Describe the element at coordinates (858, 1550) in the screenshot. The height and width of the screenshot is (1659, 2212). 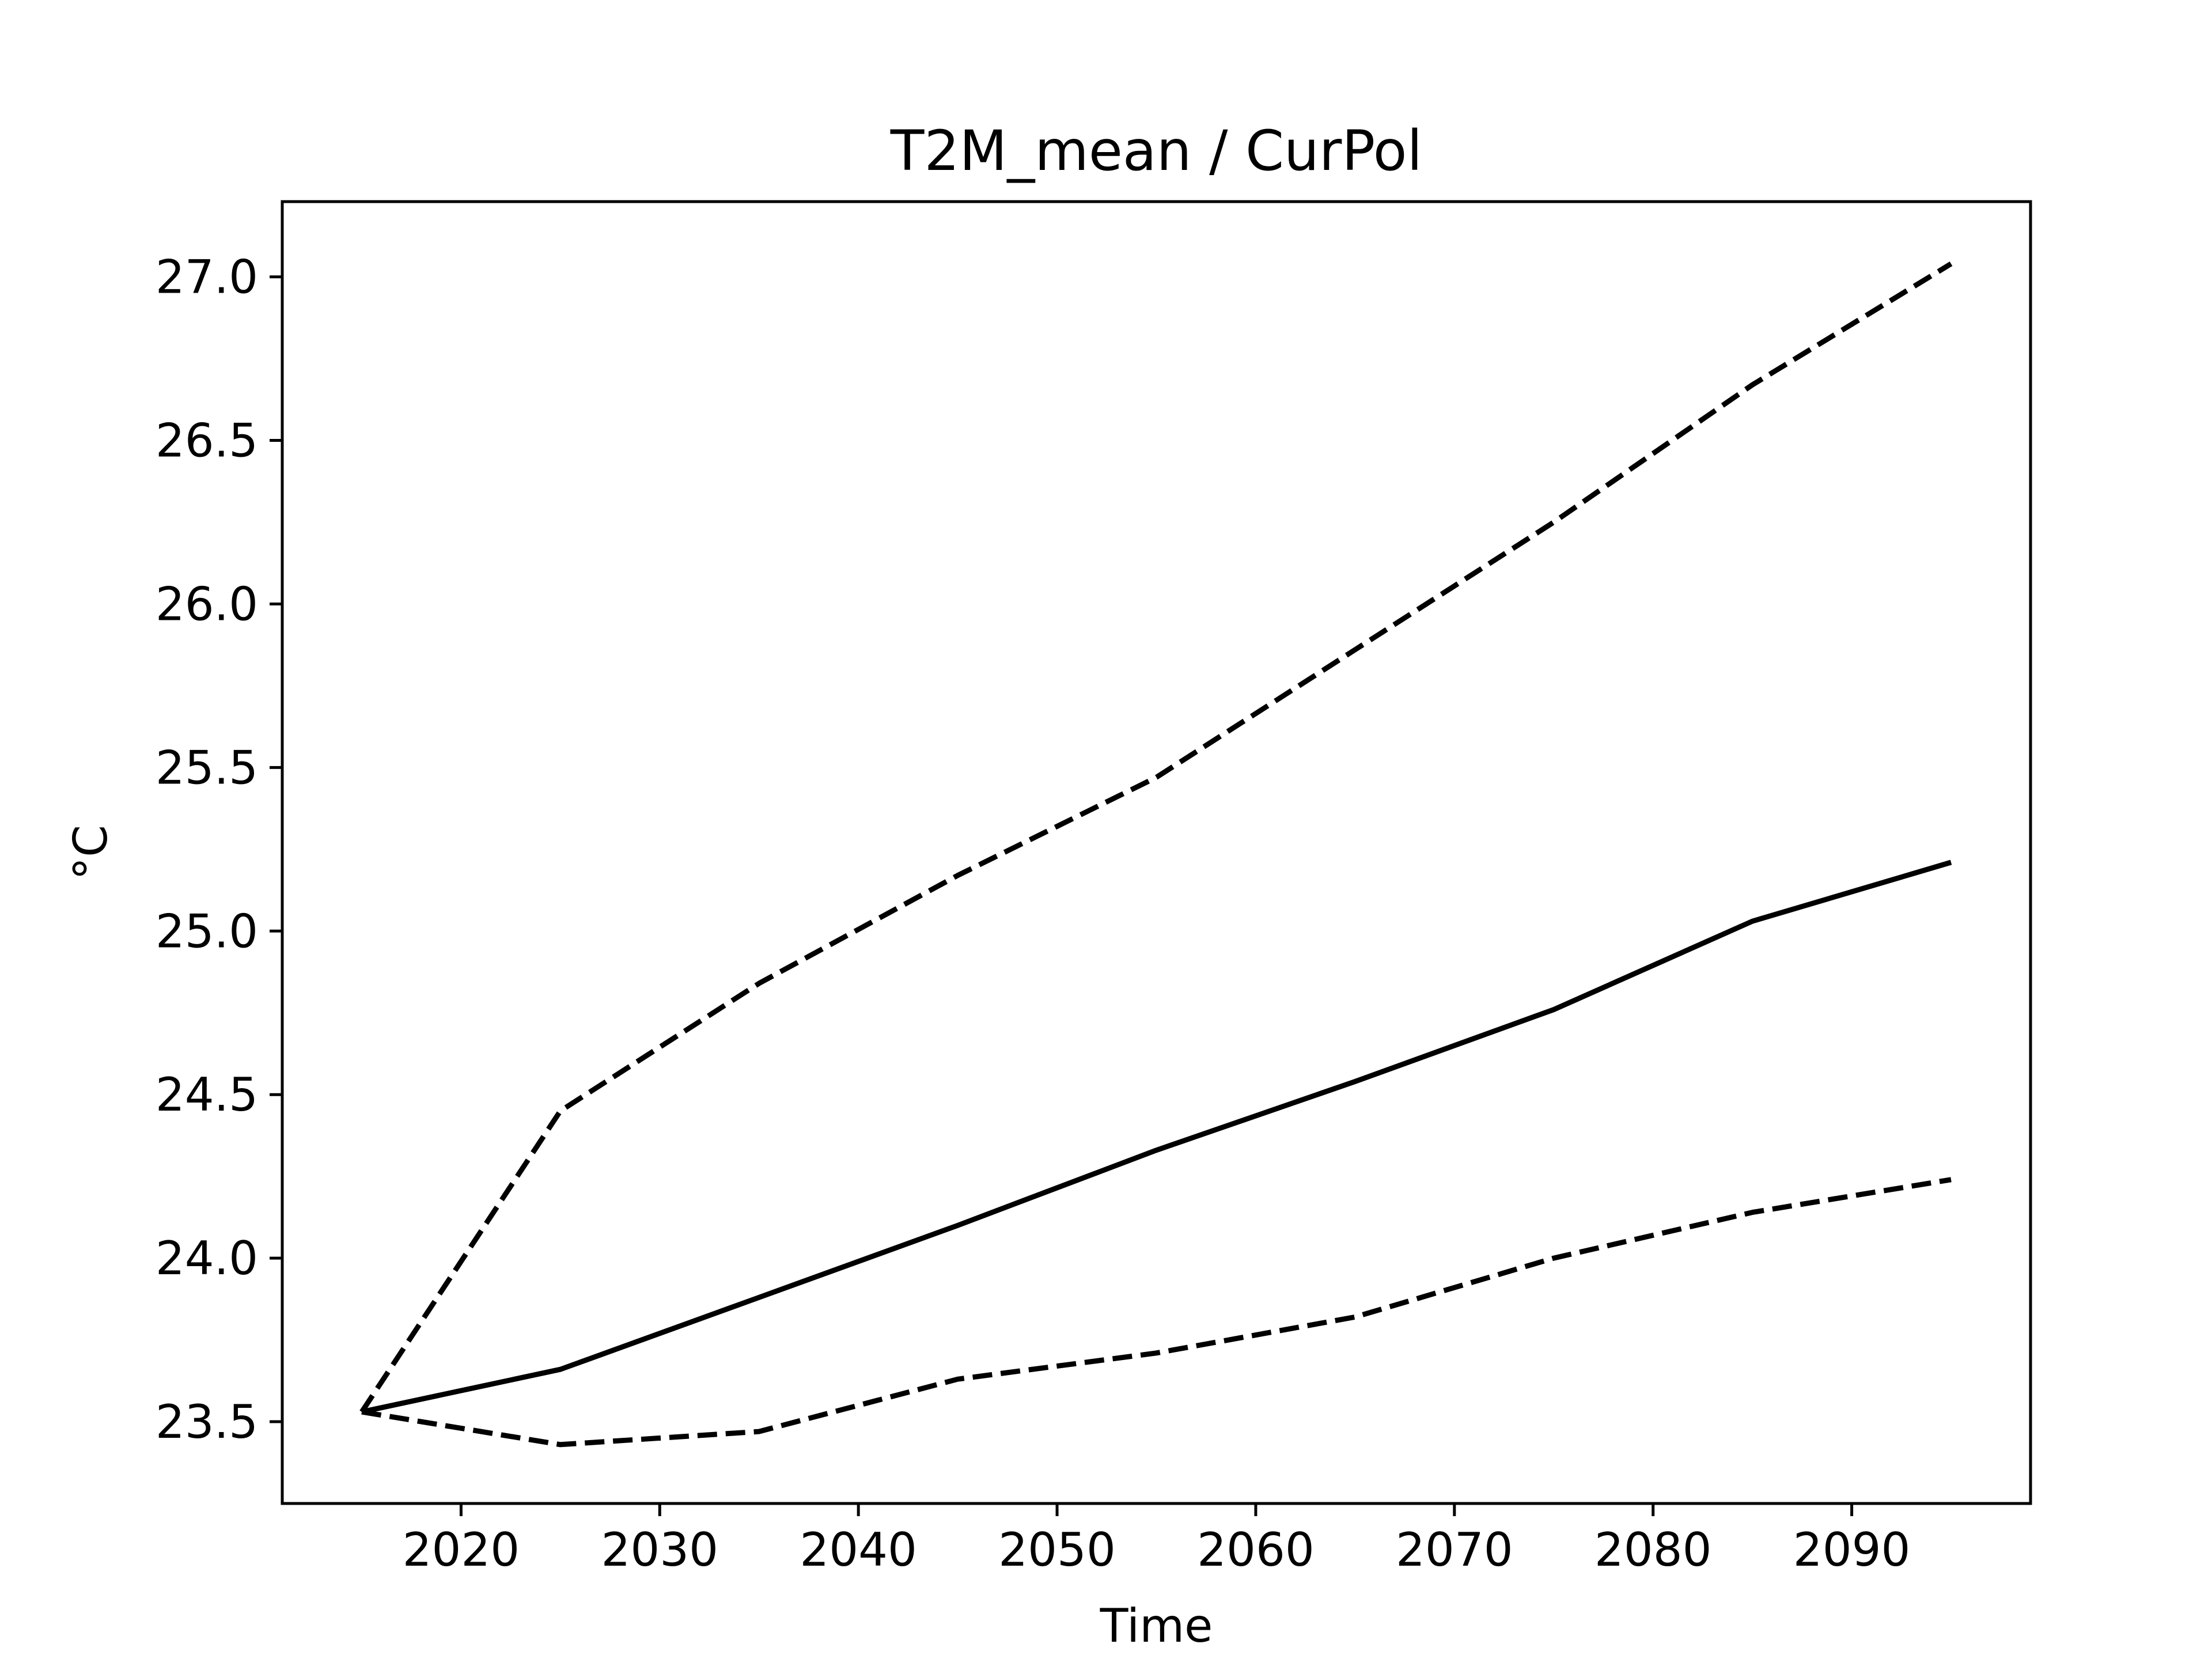
I see `x-tick-label: 2040` at that location.